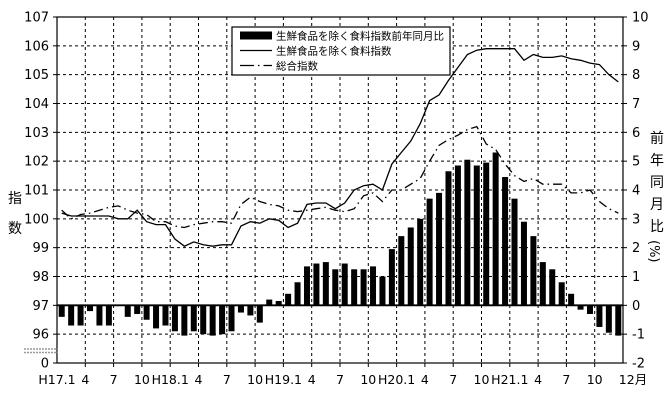 The image size is (671, 401). What do you see at coordinates (15, 199) in the screenshot?
I see `svg-text: 指` at bounding box center [15, 199].